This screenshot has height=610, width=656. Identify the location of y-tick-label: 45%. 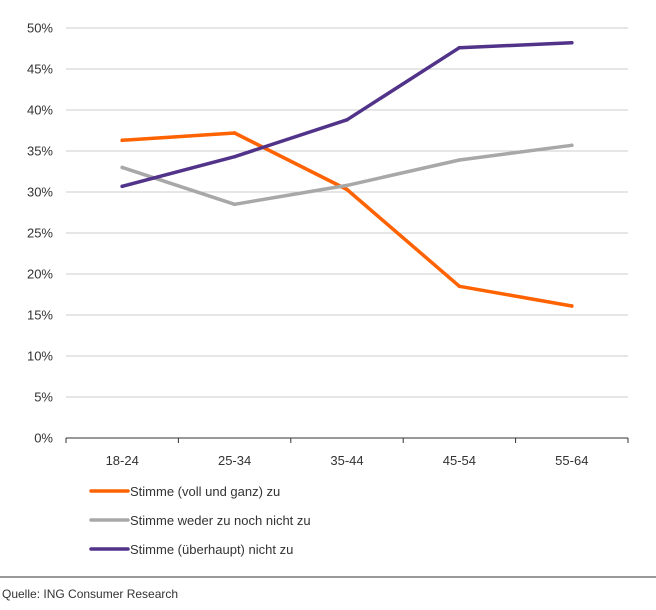
(40, 69).